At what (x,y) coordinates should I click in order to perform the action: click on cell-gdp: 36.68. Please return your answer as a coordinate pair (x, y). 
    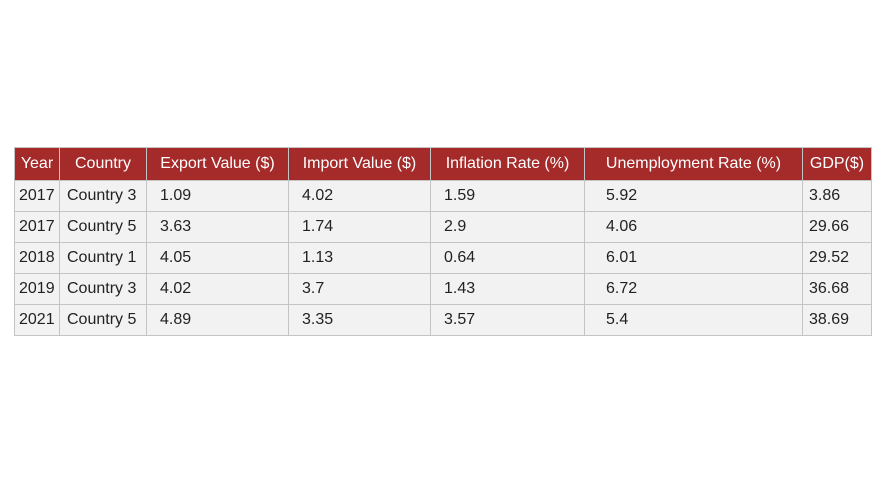
    Looking at the image, I should click on (837, 289).